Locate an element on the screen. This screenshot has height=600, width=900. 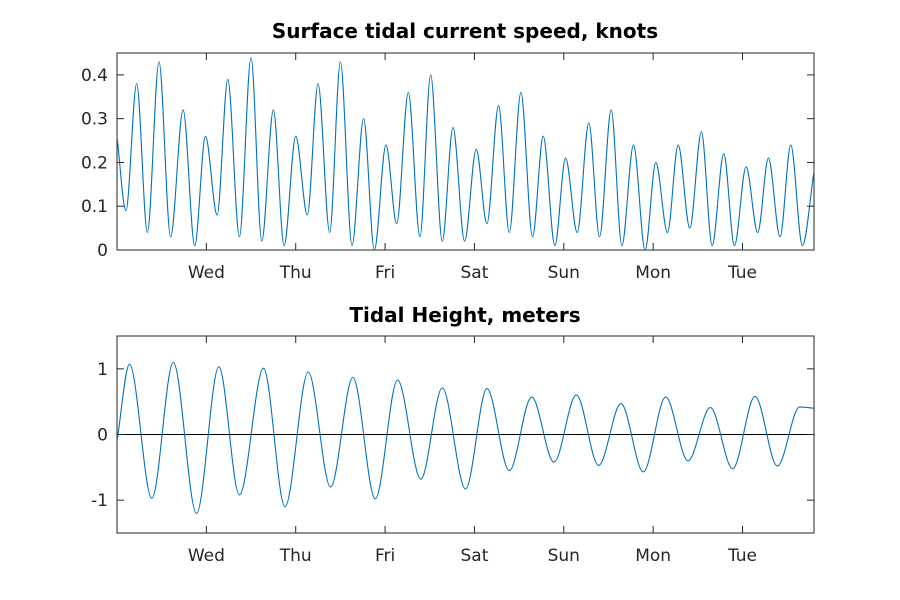
current-speed-y-tick-label: 0.1 is located at coordinates (94, 207).